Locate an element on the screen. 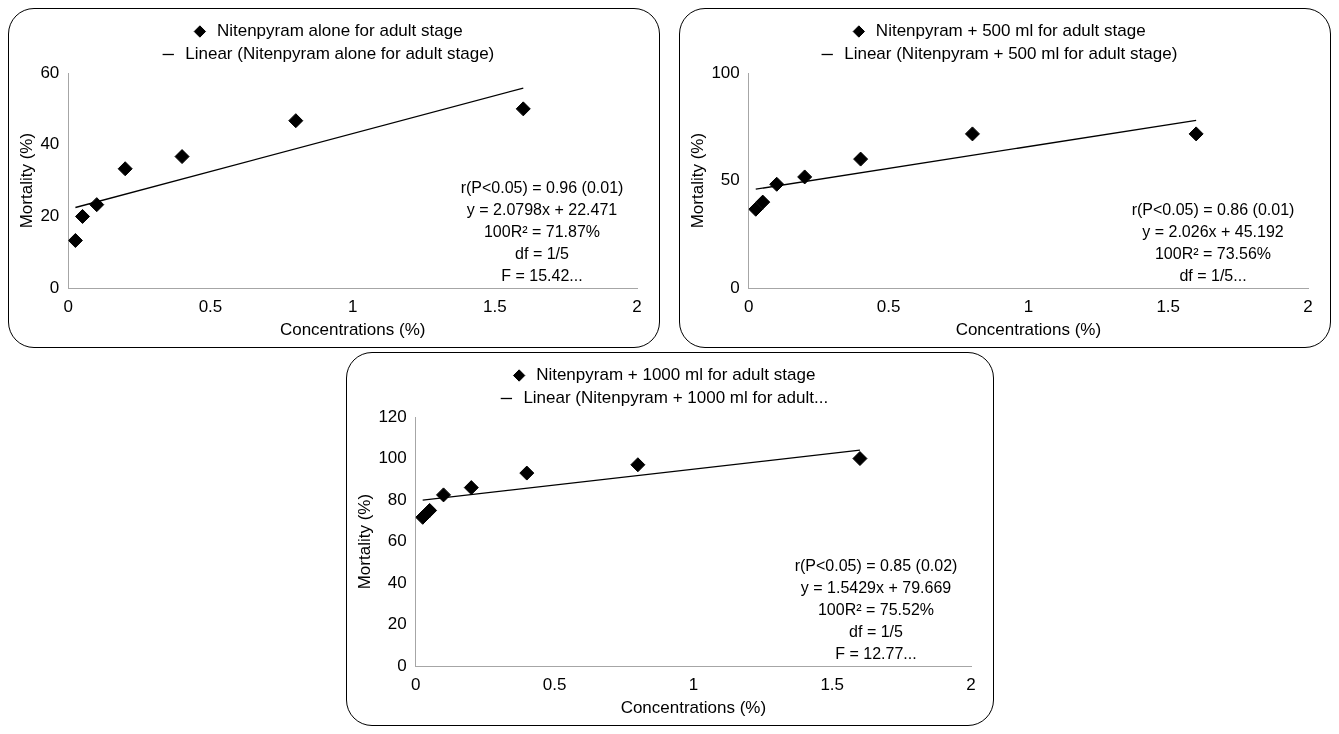 This screenshot has height=734, width=1339. legend-label: Nitenpyram alone for adult stage is located at coordinates (339, 31).